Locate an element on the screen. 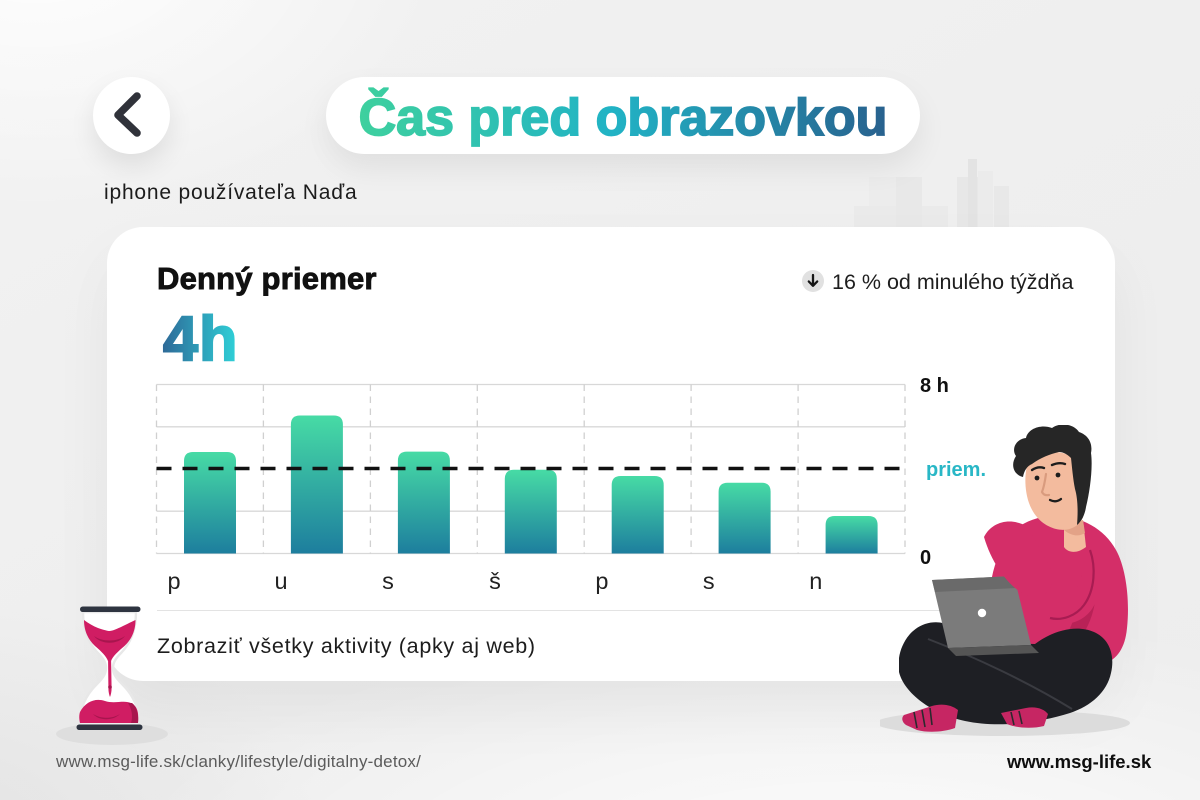 Image resolution: width=1200 pixels, height=800 pixels. svg-text: u is located at coordinates (280, 581).